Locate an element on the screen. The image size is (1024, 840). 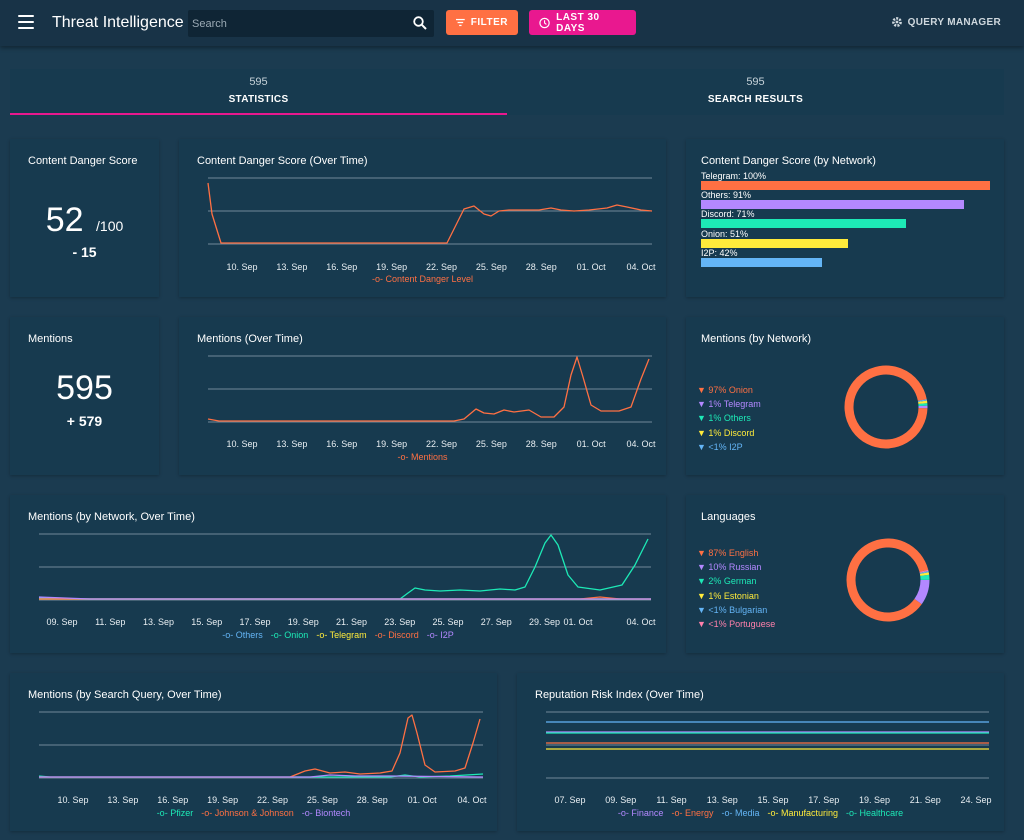
date-range-button: LAST 30 DAYS is located at coordinates (582, 22).